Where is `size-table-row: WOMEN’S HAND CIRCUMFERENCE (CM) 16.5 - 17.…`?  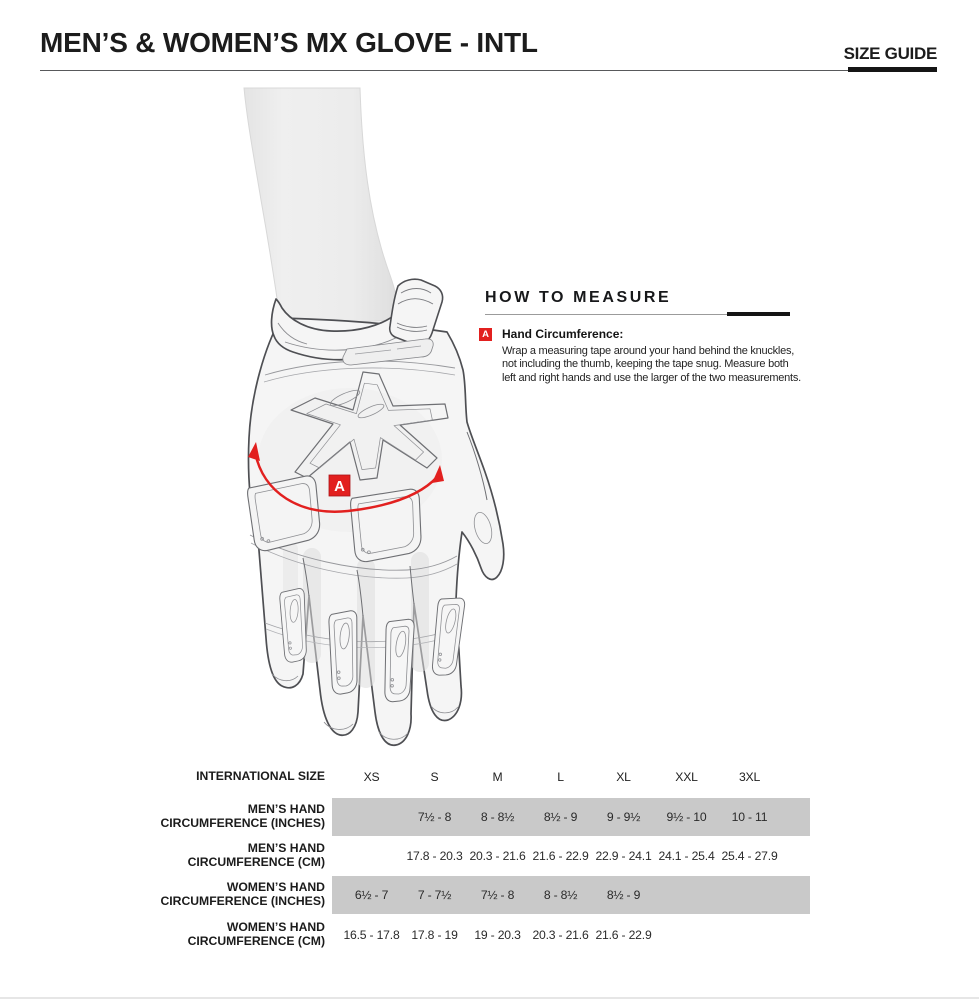
size-table-row: WOMEN’S HAND CIRCUMFERENCE (CM) 16.5 - 17.… is located at coordinates (489, 935).